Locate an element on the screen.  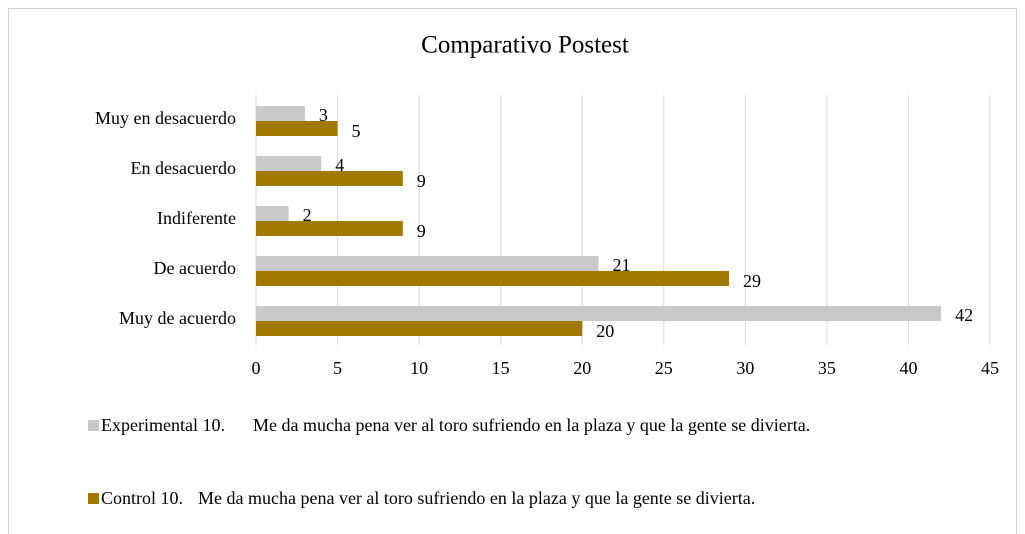
value-label: 2 is located at coordinates (307, 215).